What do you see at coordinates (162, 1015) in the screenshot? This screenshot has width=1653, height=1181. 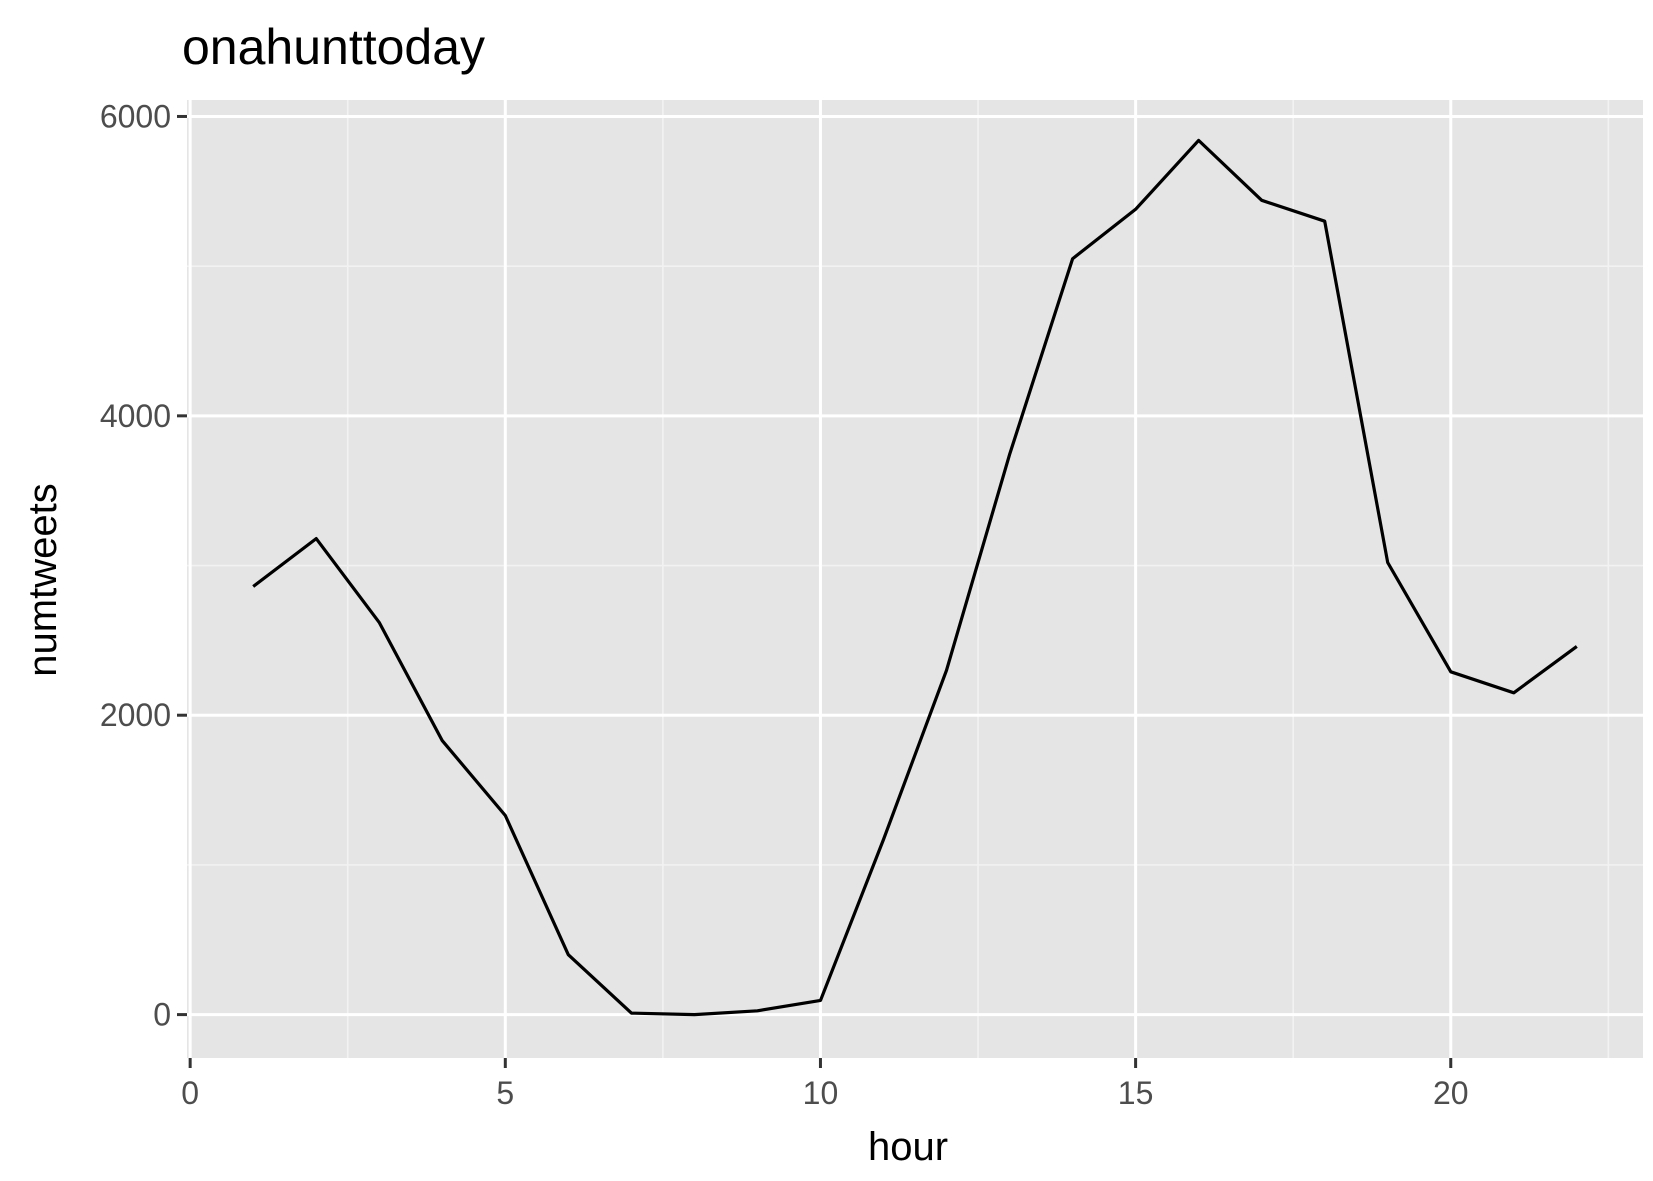 I see `y-tick-label: 0` at bounding box center [162, 1015].